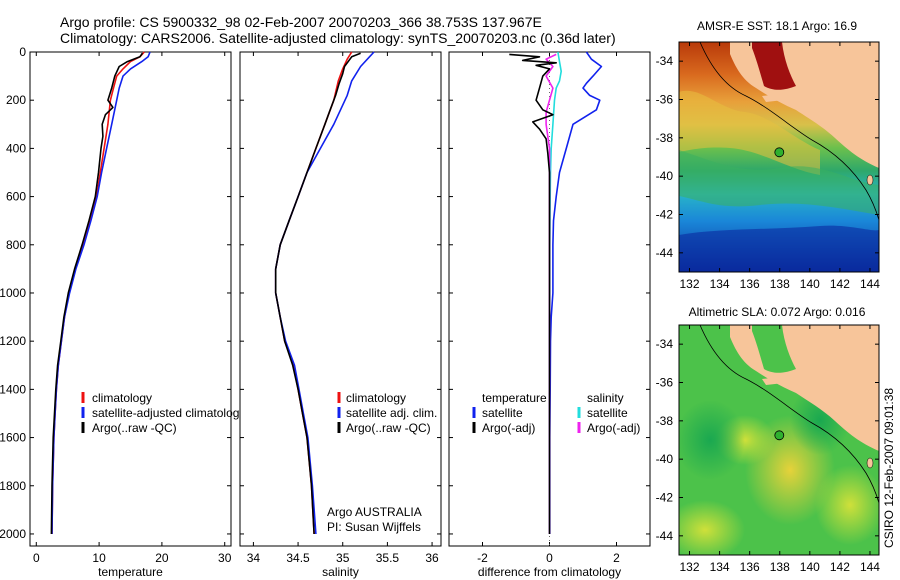  Describe the element at coordinates (13, 293) in the screenshot. I see `depth-tick-label: 1000` at that location.